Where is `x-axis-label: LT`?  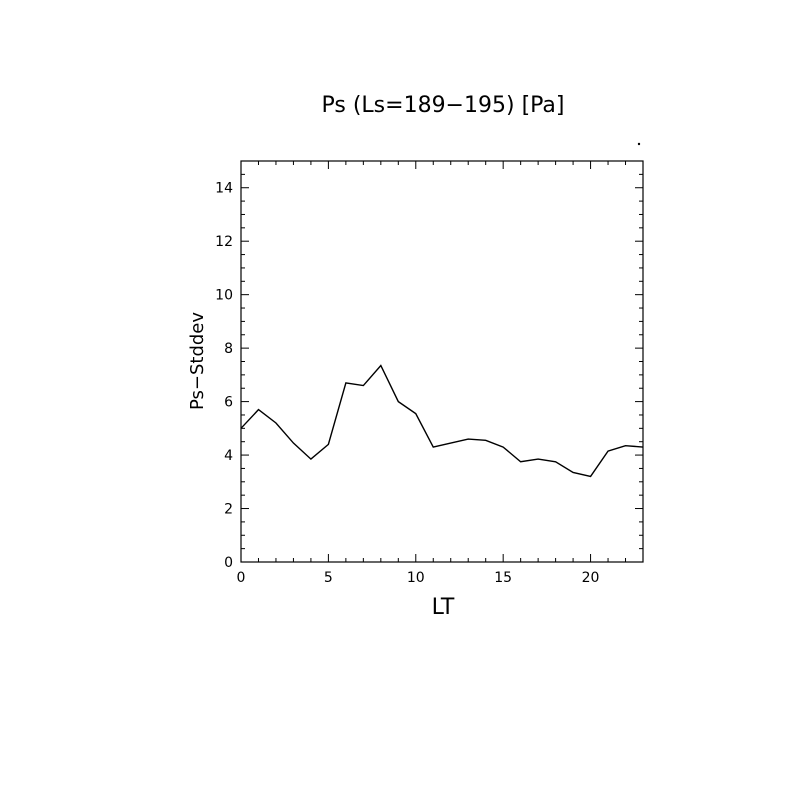 x-axis-label: LT is located at coordinates (443, 607).